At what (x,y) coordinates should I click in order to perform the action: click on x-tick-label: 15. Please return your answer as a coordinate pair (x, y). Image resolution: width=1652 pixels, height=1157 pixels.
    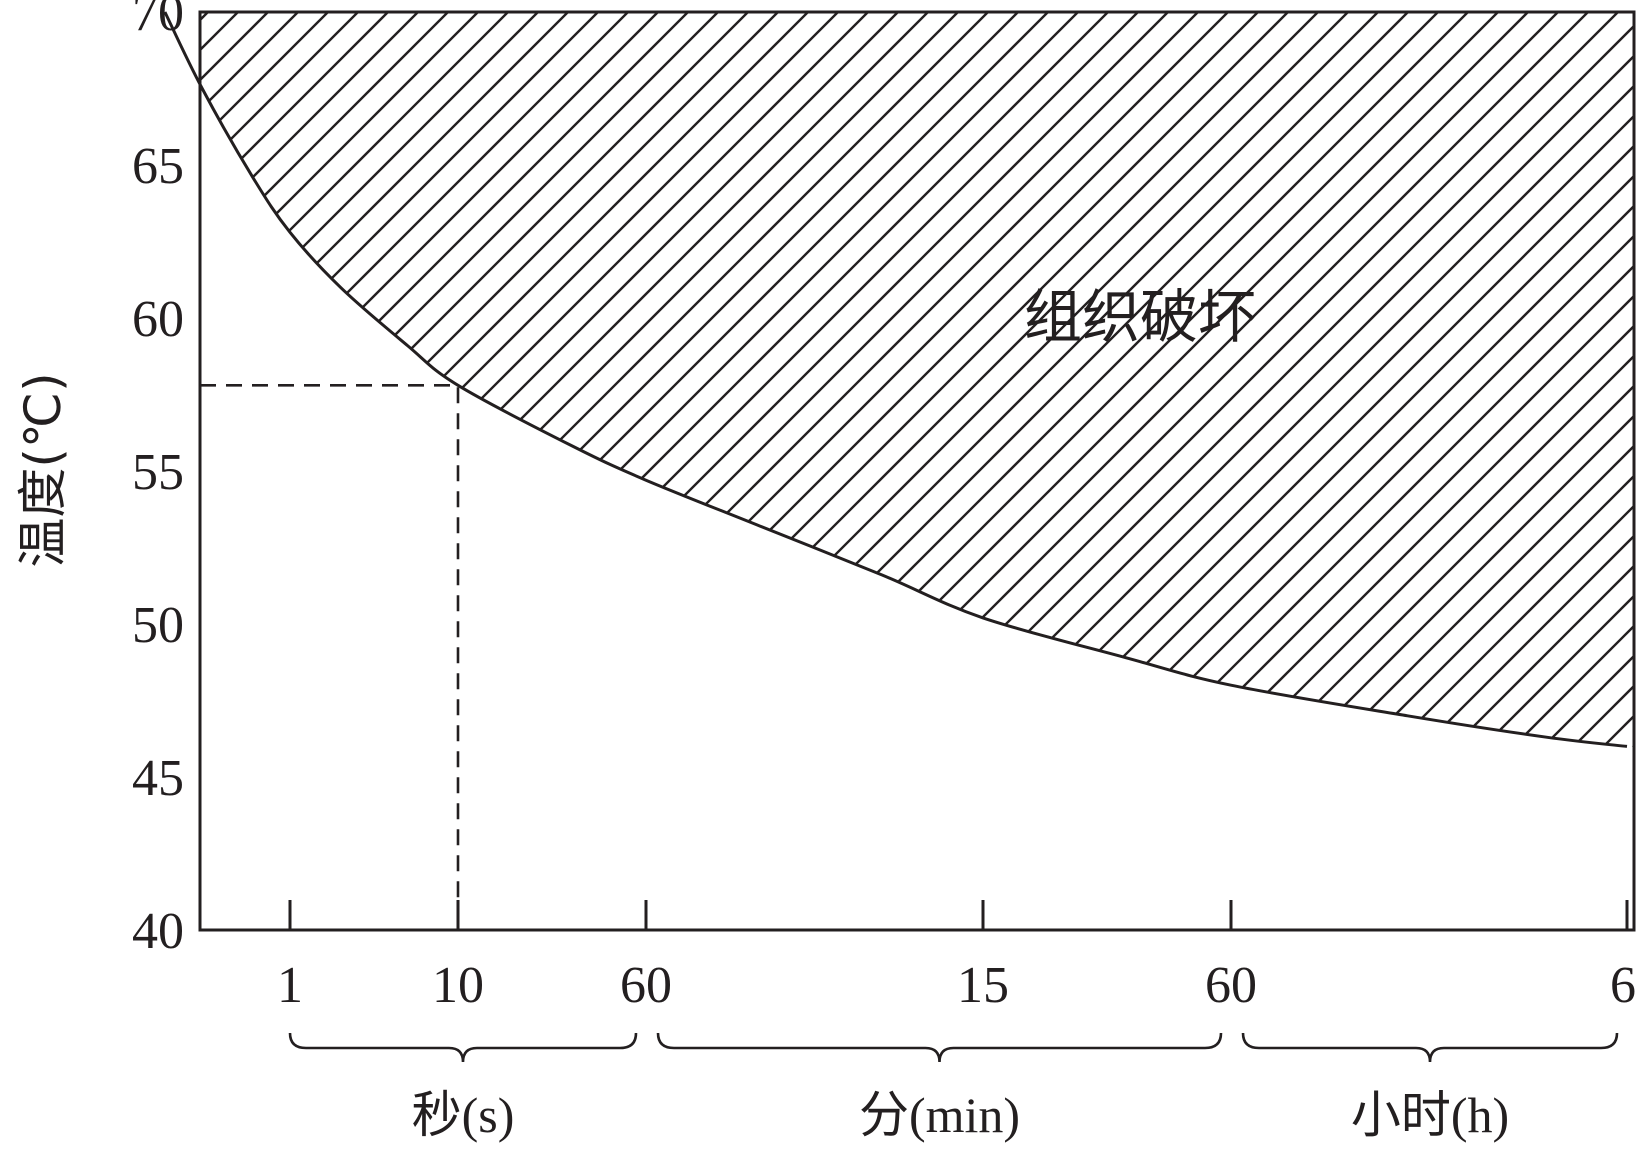
    Looking at the image, I should click on (983, 985).